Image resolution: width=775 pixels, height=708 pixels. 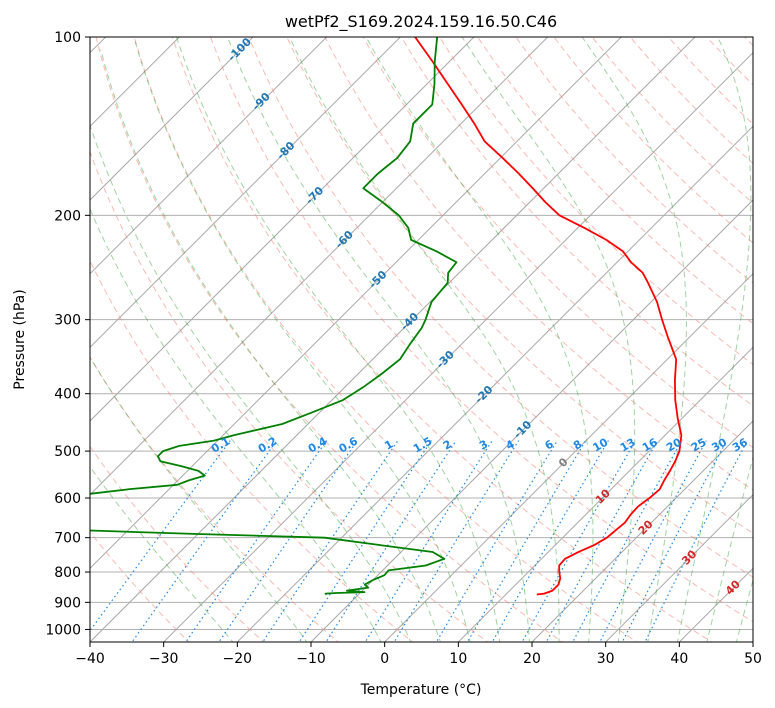 I want to click on y-axis-title: Pressure (hPa), so click(x=20, y=339).